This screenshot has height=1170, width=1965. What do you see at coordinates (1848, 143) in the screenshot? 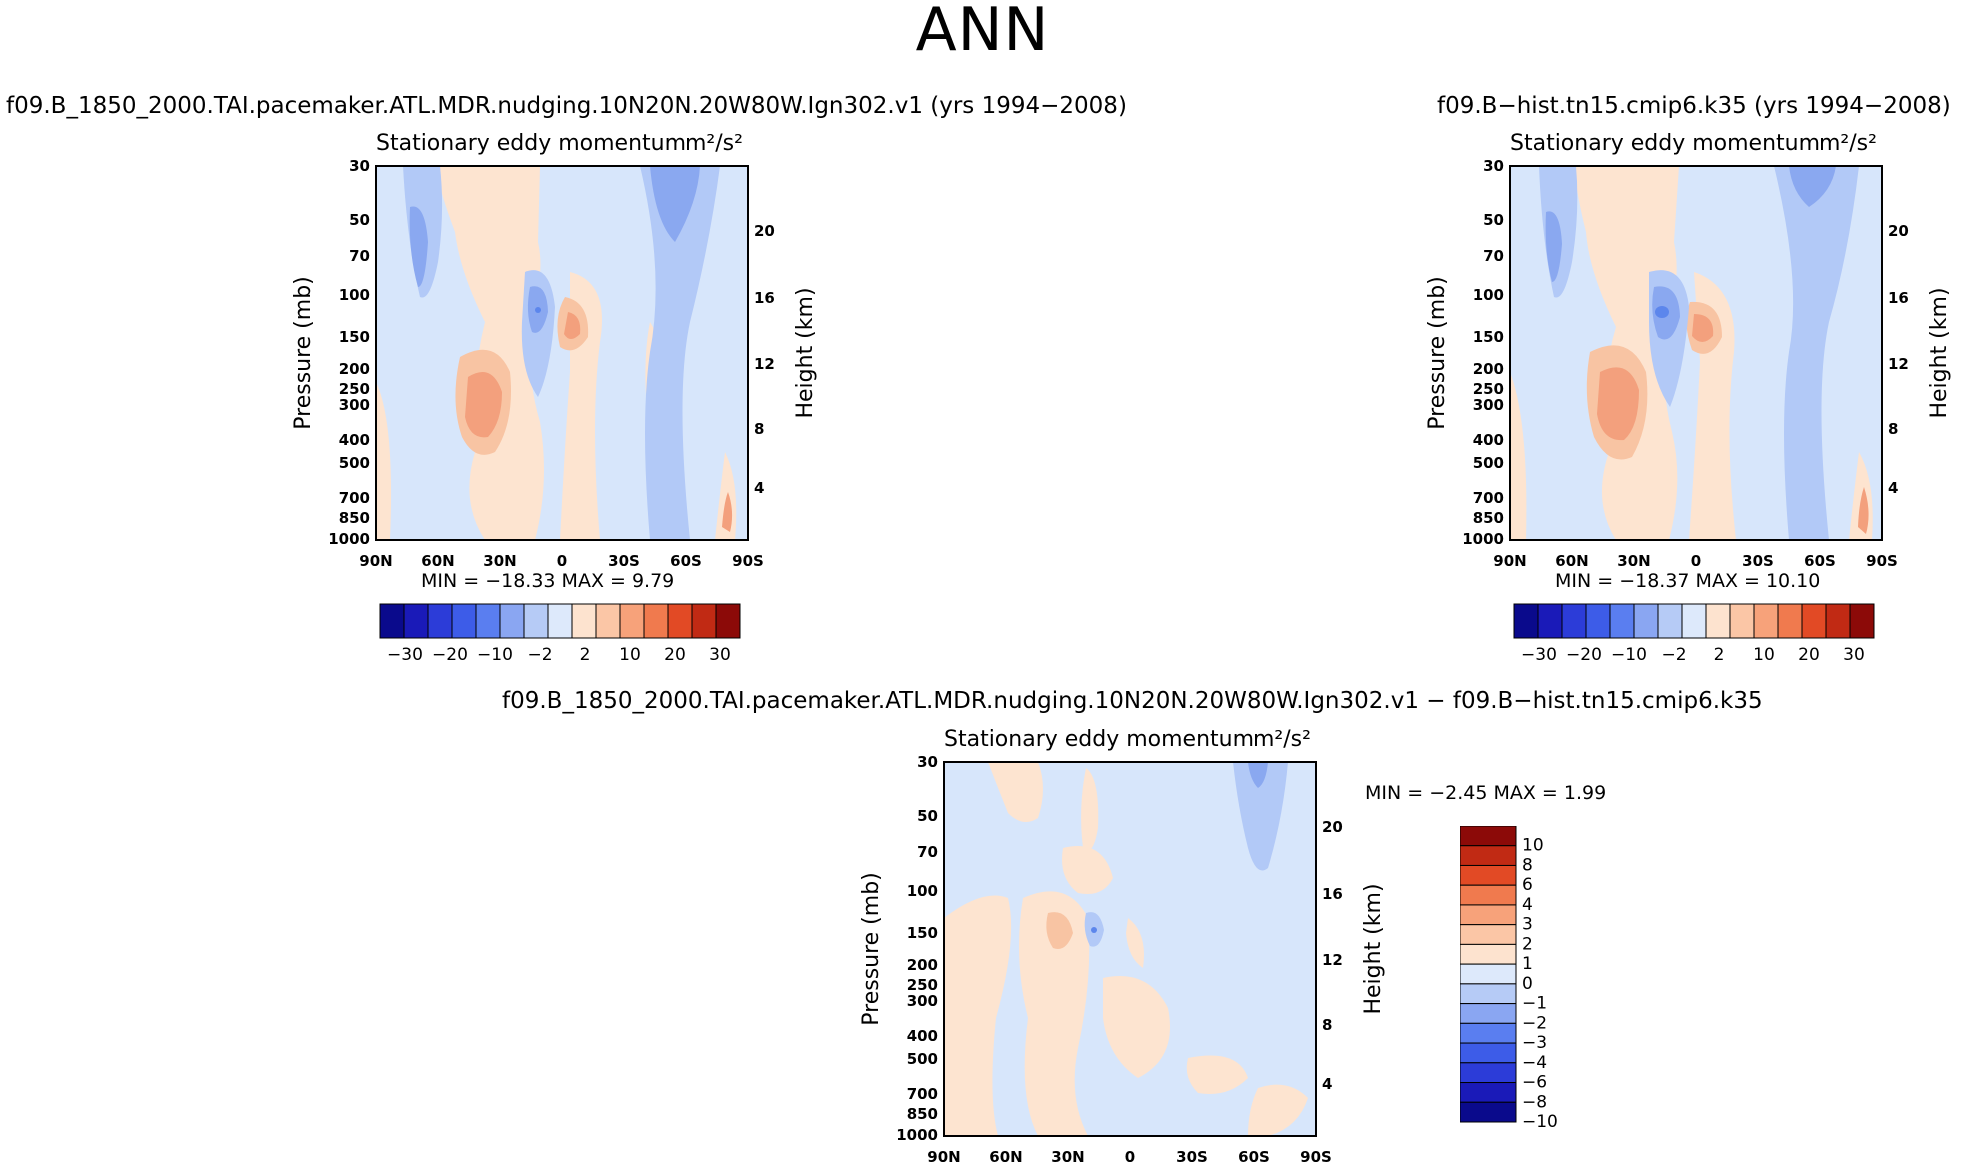
I see `panel2-units: m²/s²` at bounding box center [1848, 143].